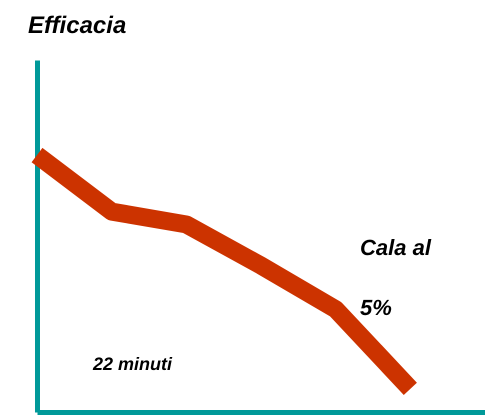 The height and width of the screenshot is (417, 485). Describe the element at coordinates (133, 364) in the screenshot. I see `annotation: 22 minuti` at that location.